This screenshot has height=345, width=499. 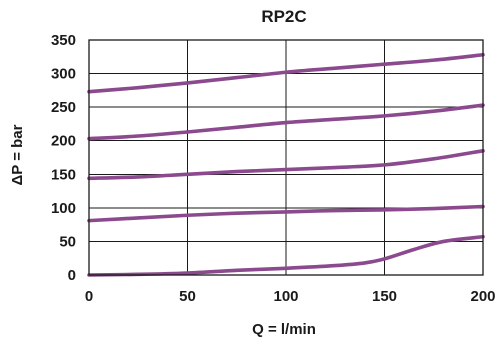 I want to click on y-tick-label: 50, so click(x=67, y=241).